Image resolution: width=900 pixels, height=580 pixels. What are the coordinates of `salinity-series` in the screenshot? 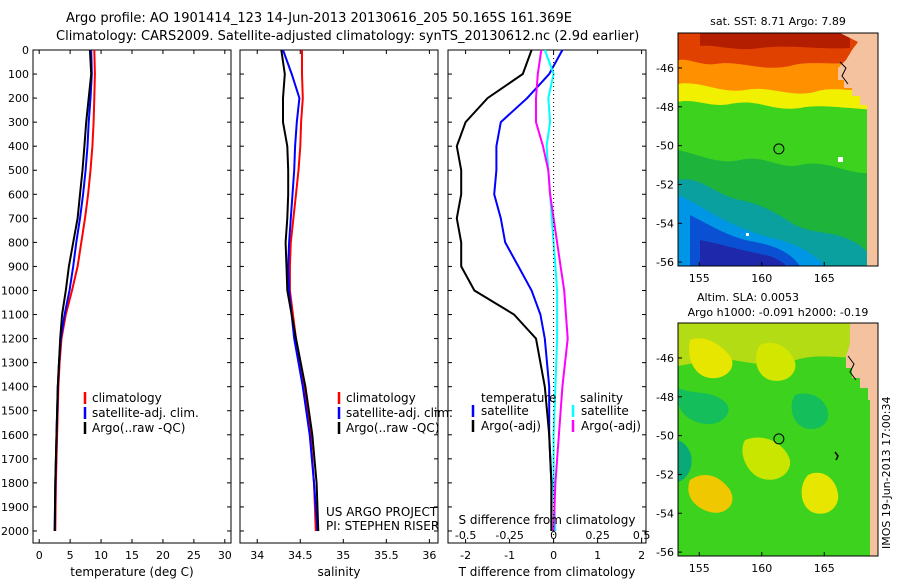 It's located at (300, 290).